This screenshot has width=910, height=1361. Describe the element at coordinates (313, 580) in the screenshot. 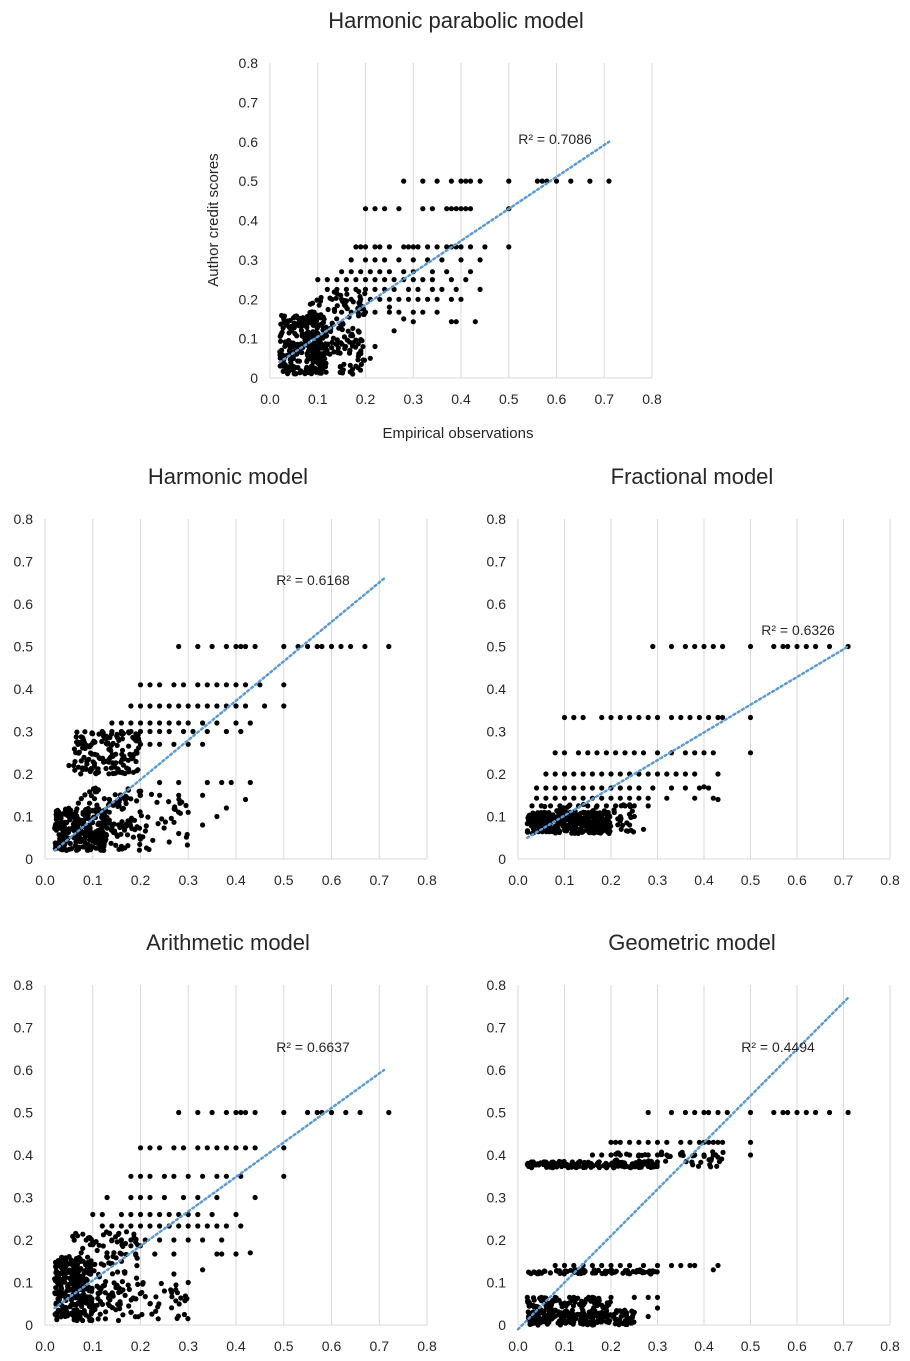

I see `r-squared-label: R² = 0.6168` at that location.